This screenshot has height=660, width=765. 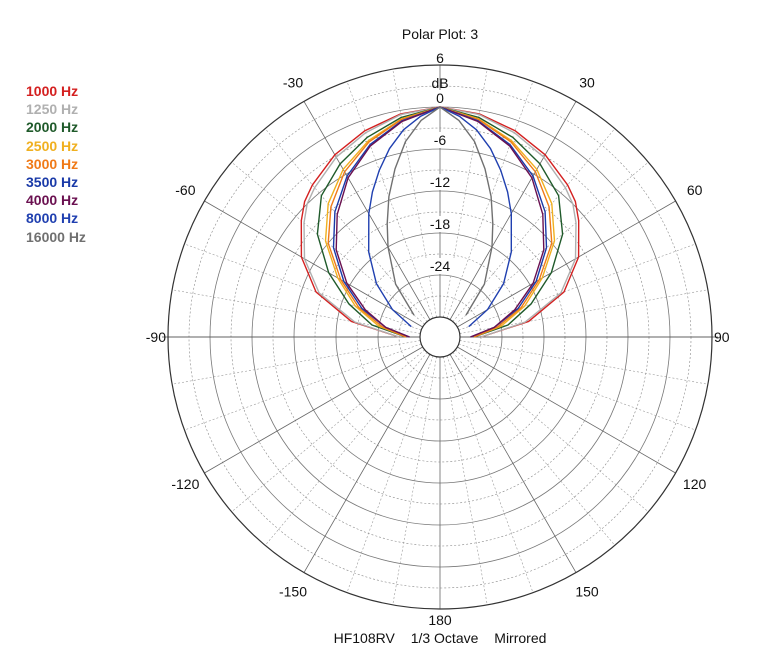 I want to click on radial-tick-label: 6, so click(x=440, y=58).